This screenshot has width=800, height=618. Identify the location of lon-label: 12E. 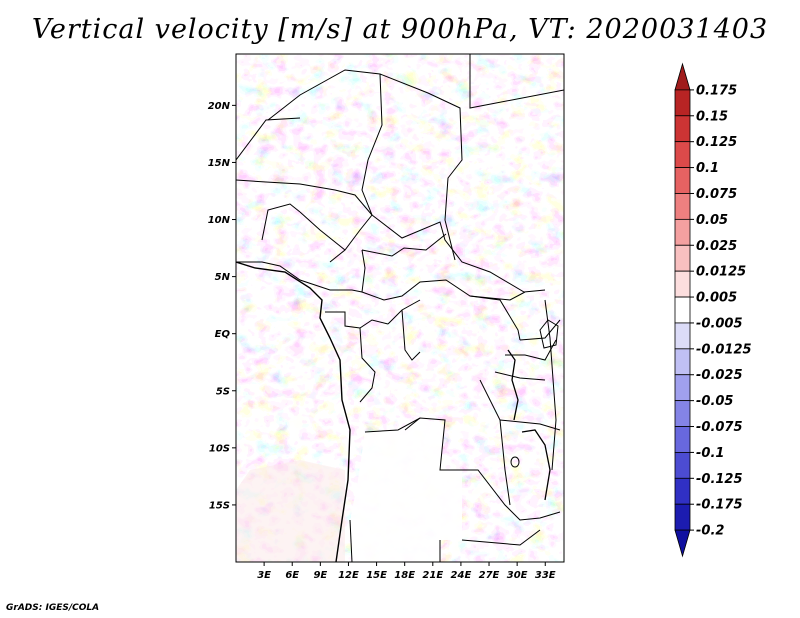
(348, 575).